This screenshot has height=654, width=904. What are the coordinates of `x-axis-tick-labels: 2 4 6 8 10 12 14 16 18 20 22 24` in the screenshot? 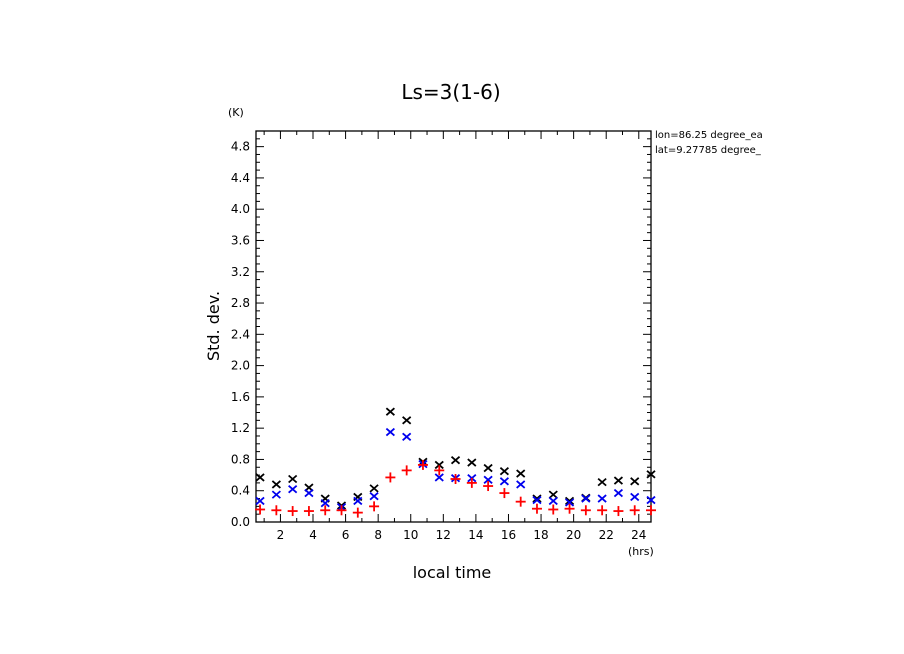 It's located at (462, 535).